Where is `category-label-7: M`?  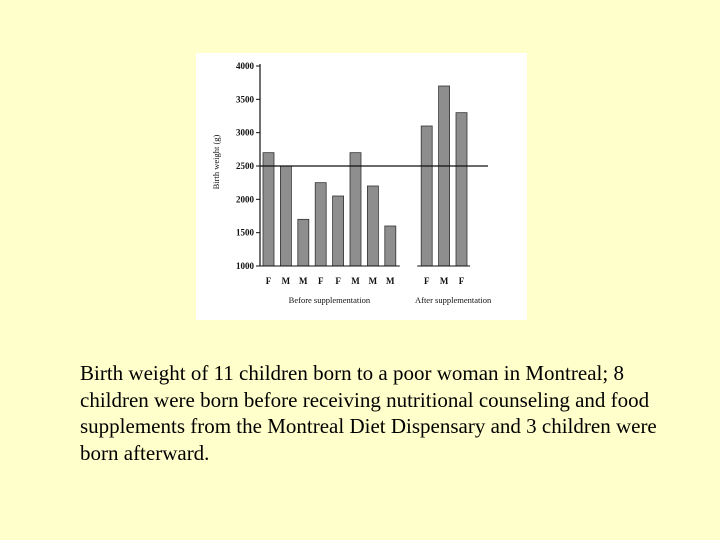 category-label-7: M is located at coordinates (373, 281).